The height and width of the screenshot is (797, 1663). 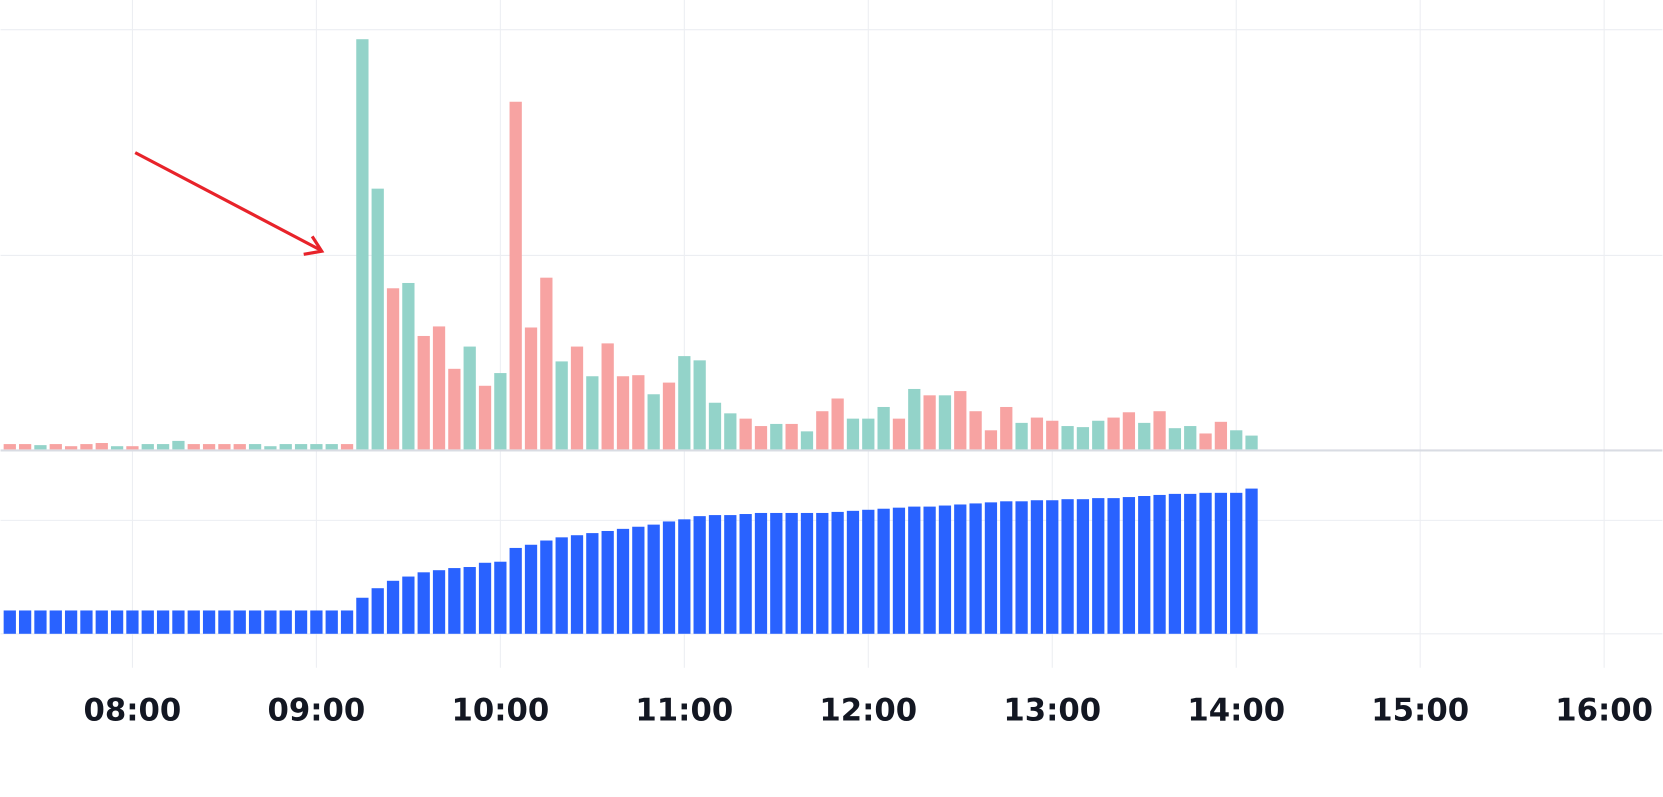 I want to click on x-tick-label: 12:00, so click(x=868, y=711).